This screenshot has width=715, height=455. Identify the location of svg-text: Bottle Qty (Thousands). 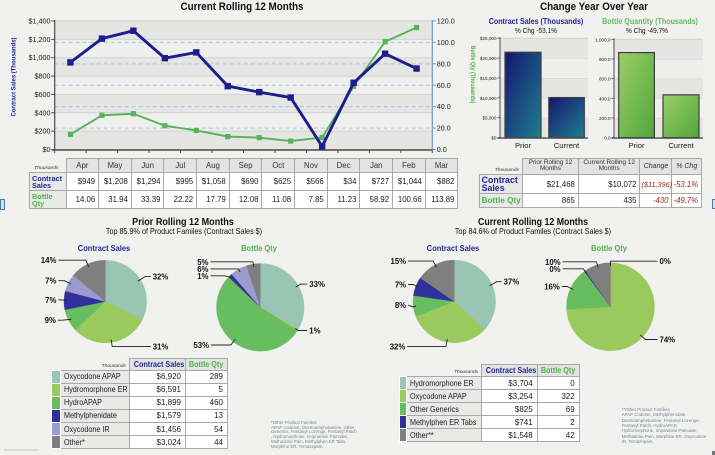
(472, 75).